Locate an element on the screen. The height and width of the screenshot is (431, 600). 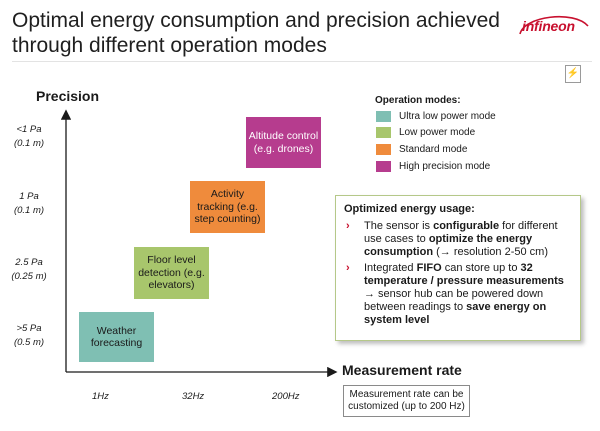
infineon-logo: infineon is located at coordinates (552, 29).